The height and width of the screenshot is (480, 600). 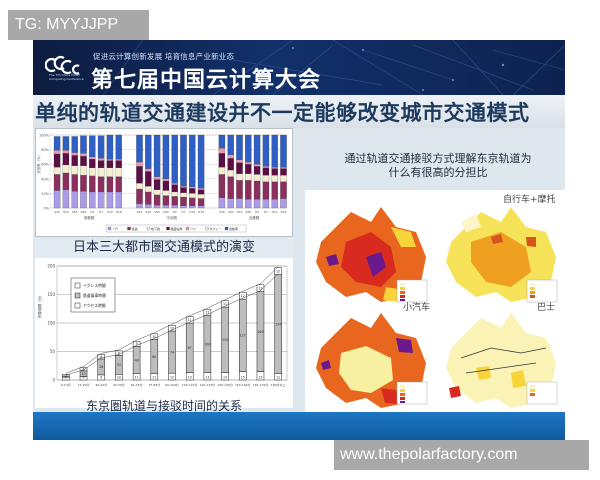 What do you see at coordinates (172, 384) in the screenshot?
I see `svg-text: 90-104分` at bounding box center [172, 384].